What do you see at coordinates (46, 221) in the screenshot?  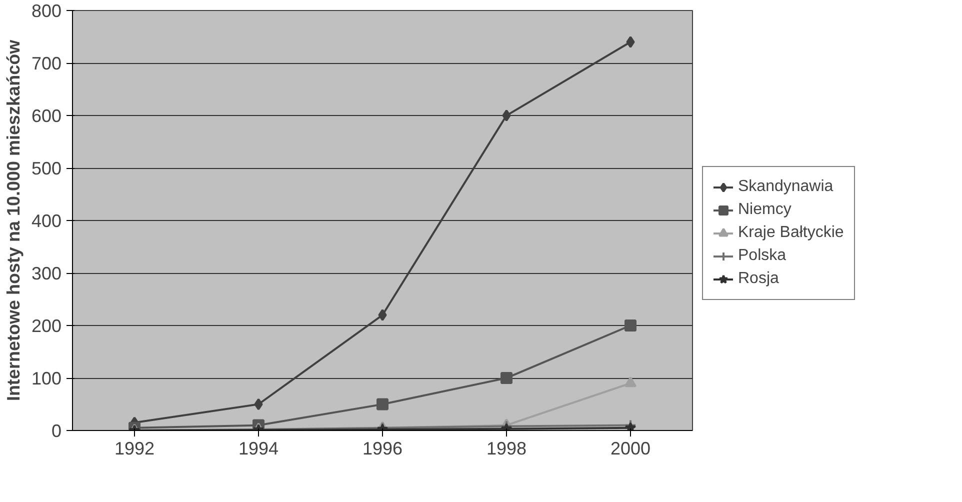 I see `y-tick-label: 400` at bounding box center [46, 221].